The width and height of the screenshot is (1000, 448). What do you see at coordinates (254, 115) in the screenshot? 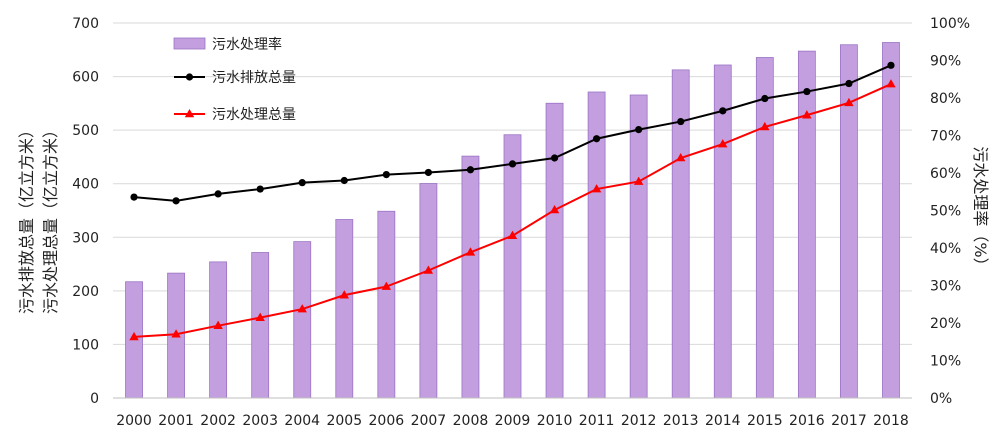
I see `legend-label-treated: 污水处理总量` at bounding box center [254, 115].